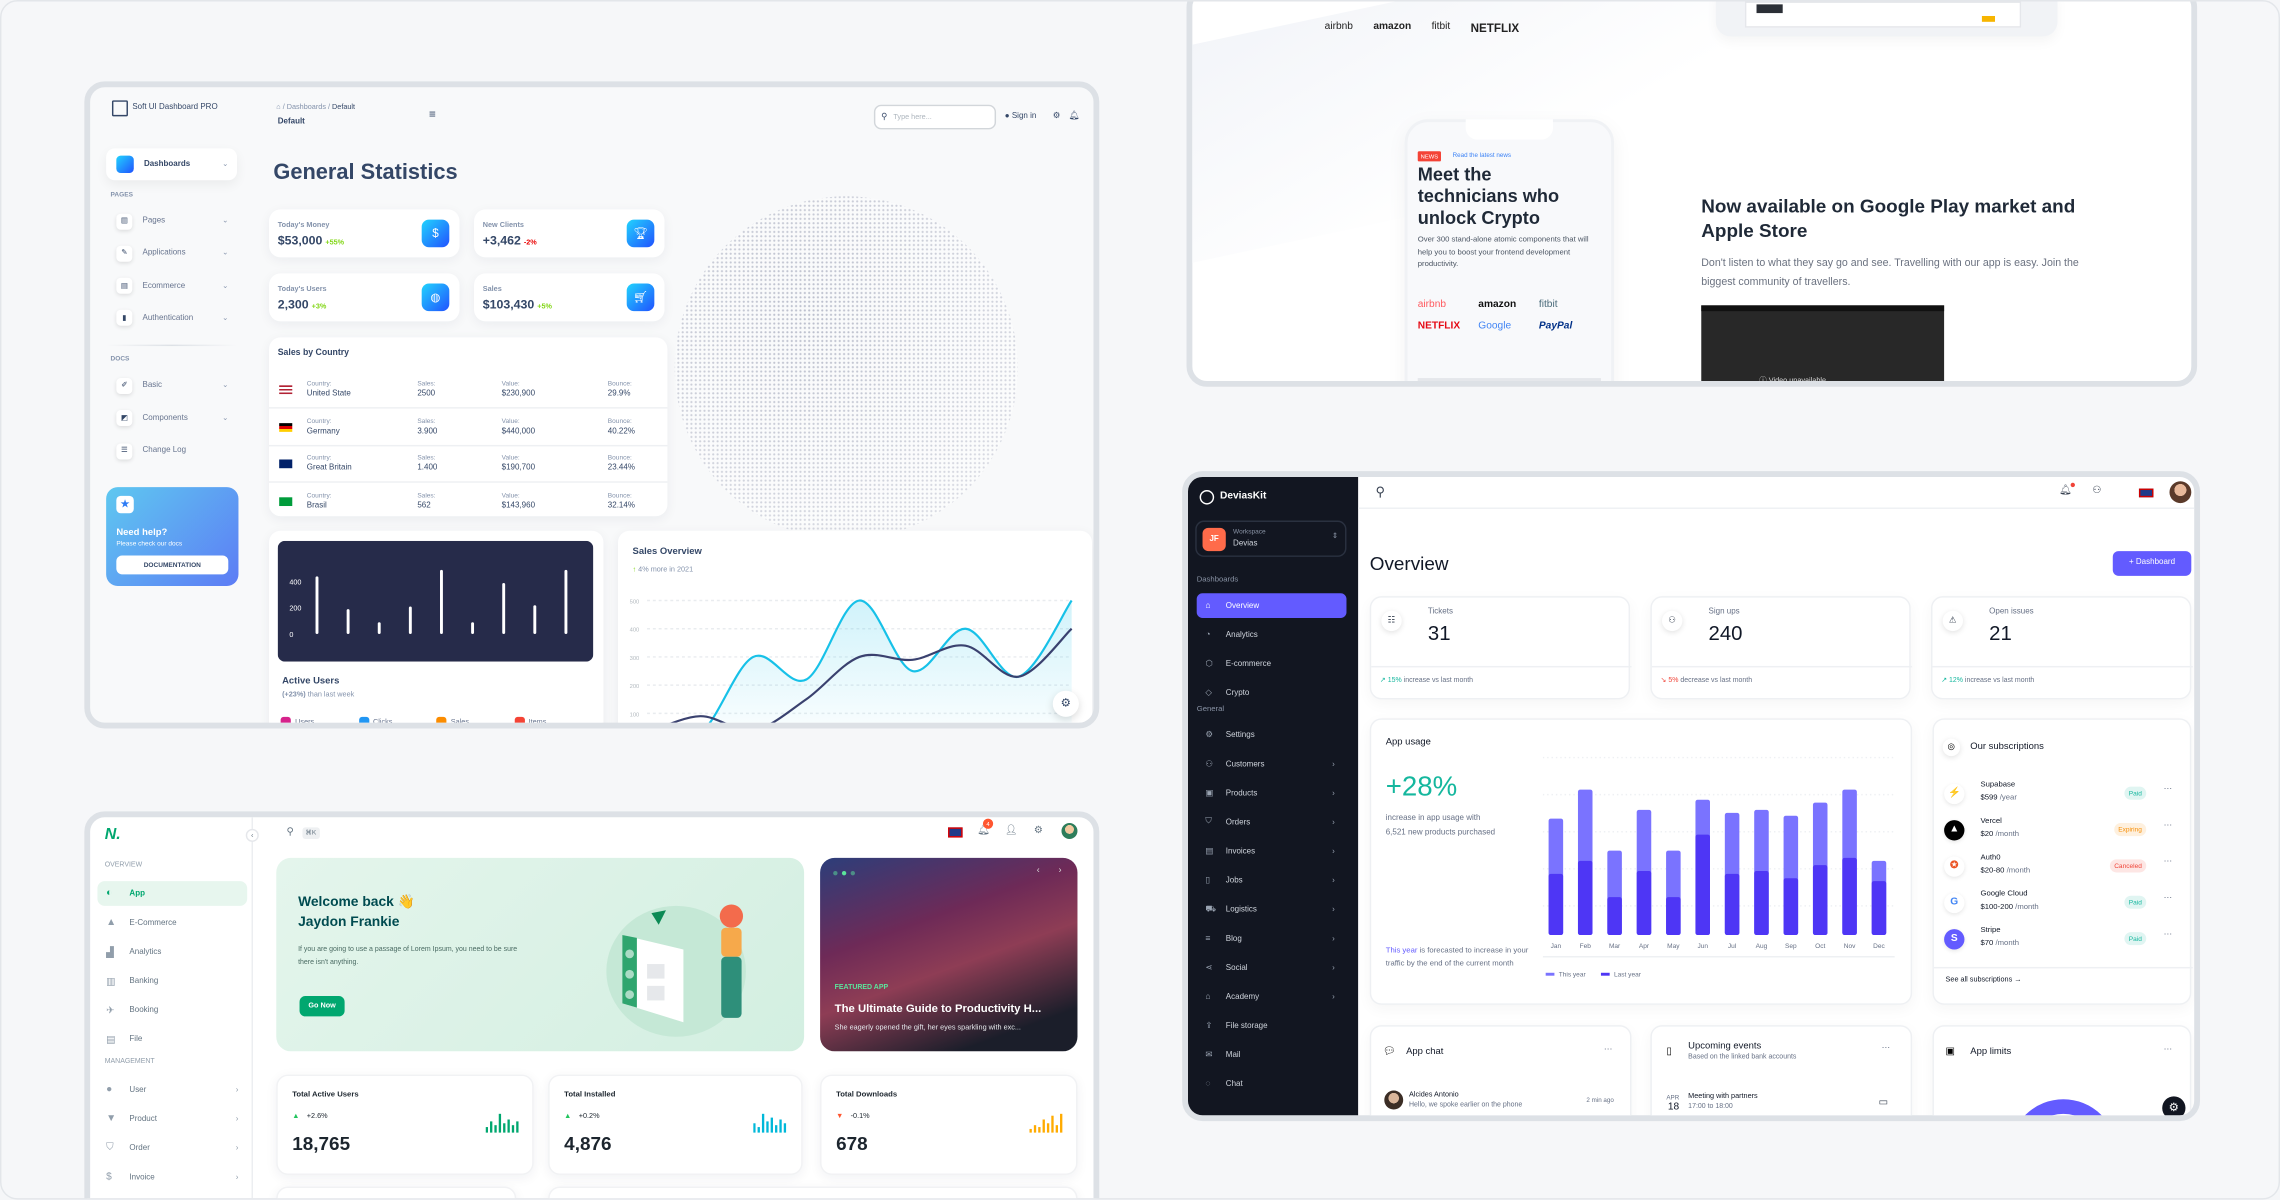 The width and height of the screenshot is (2280, 1200). Describe the element at coordinates (172, 164) in the screenshot. I see `sidebar-item-dashboards: Dashboards ⌄` at that location.